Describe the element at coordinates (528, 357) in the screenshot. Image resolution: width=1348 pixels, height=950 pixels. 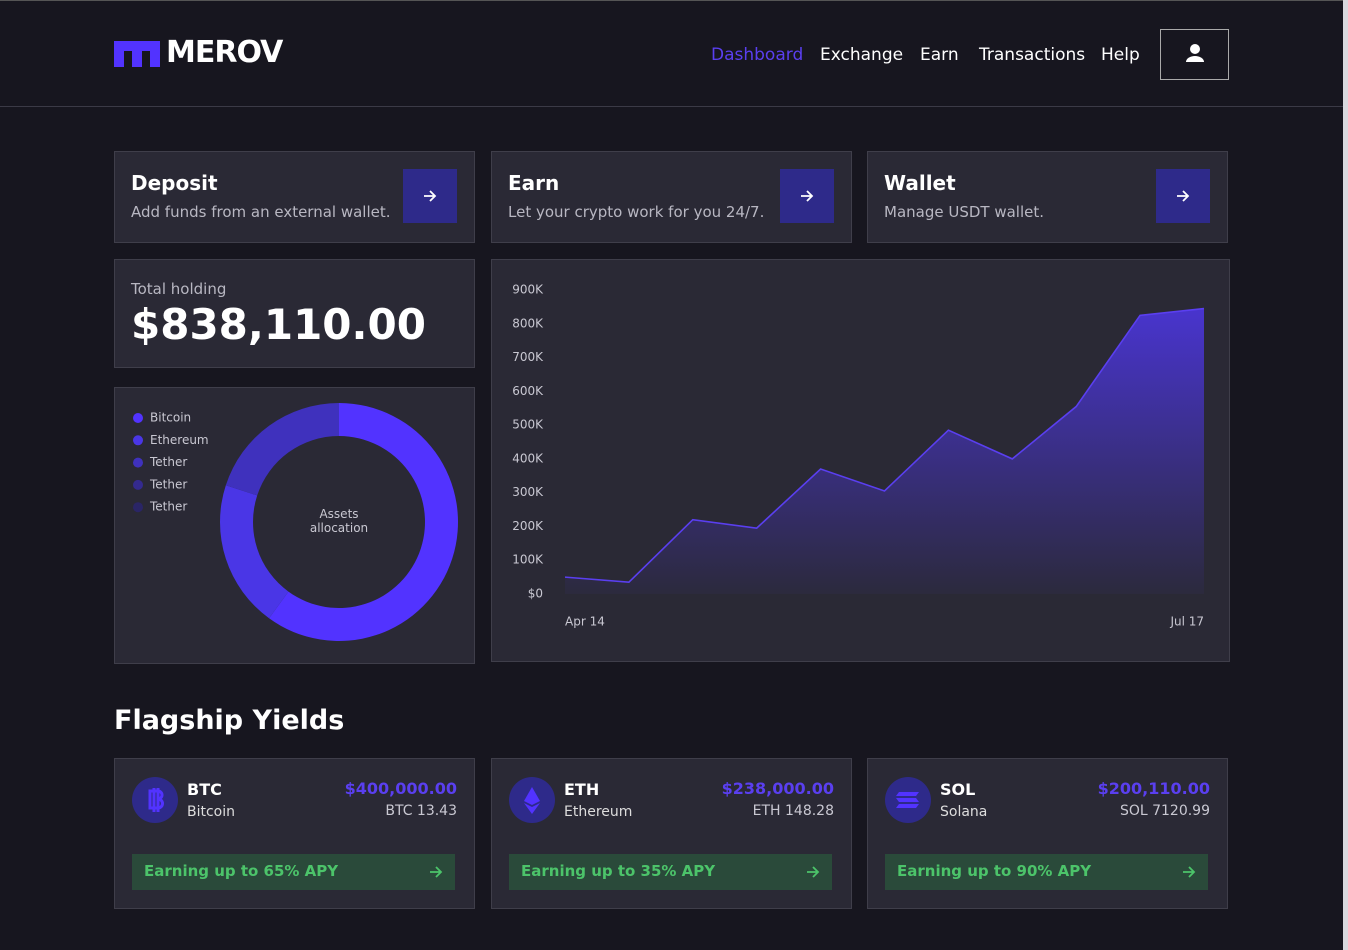
I see `y-tick-label: 700K` at that location.